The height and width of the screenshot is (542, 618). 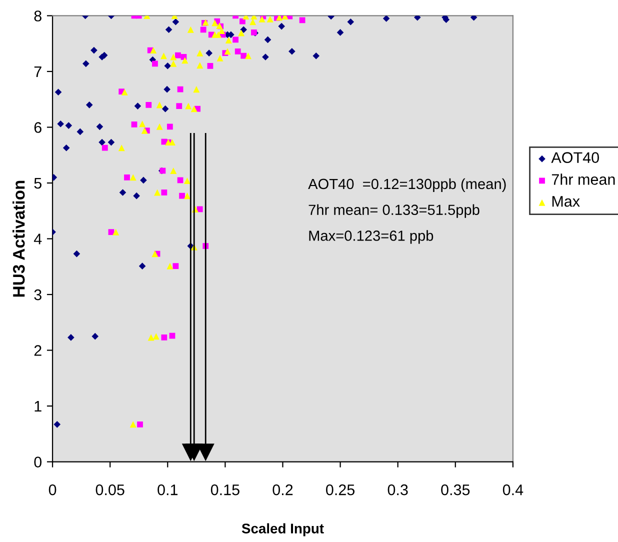 What do you see at coordinates (282, 490) in the screenshot?
I see `x-tick-label: 0.2` at bounding box center [282, 490].